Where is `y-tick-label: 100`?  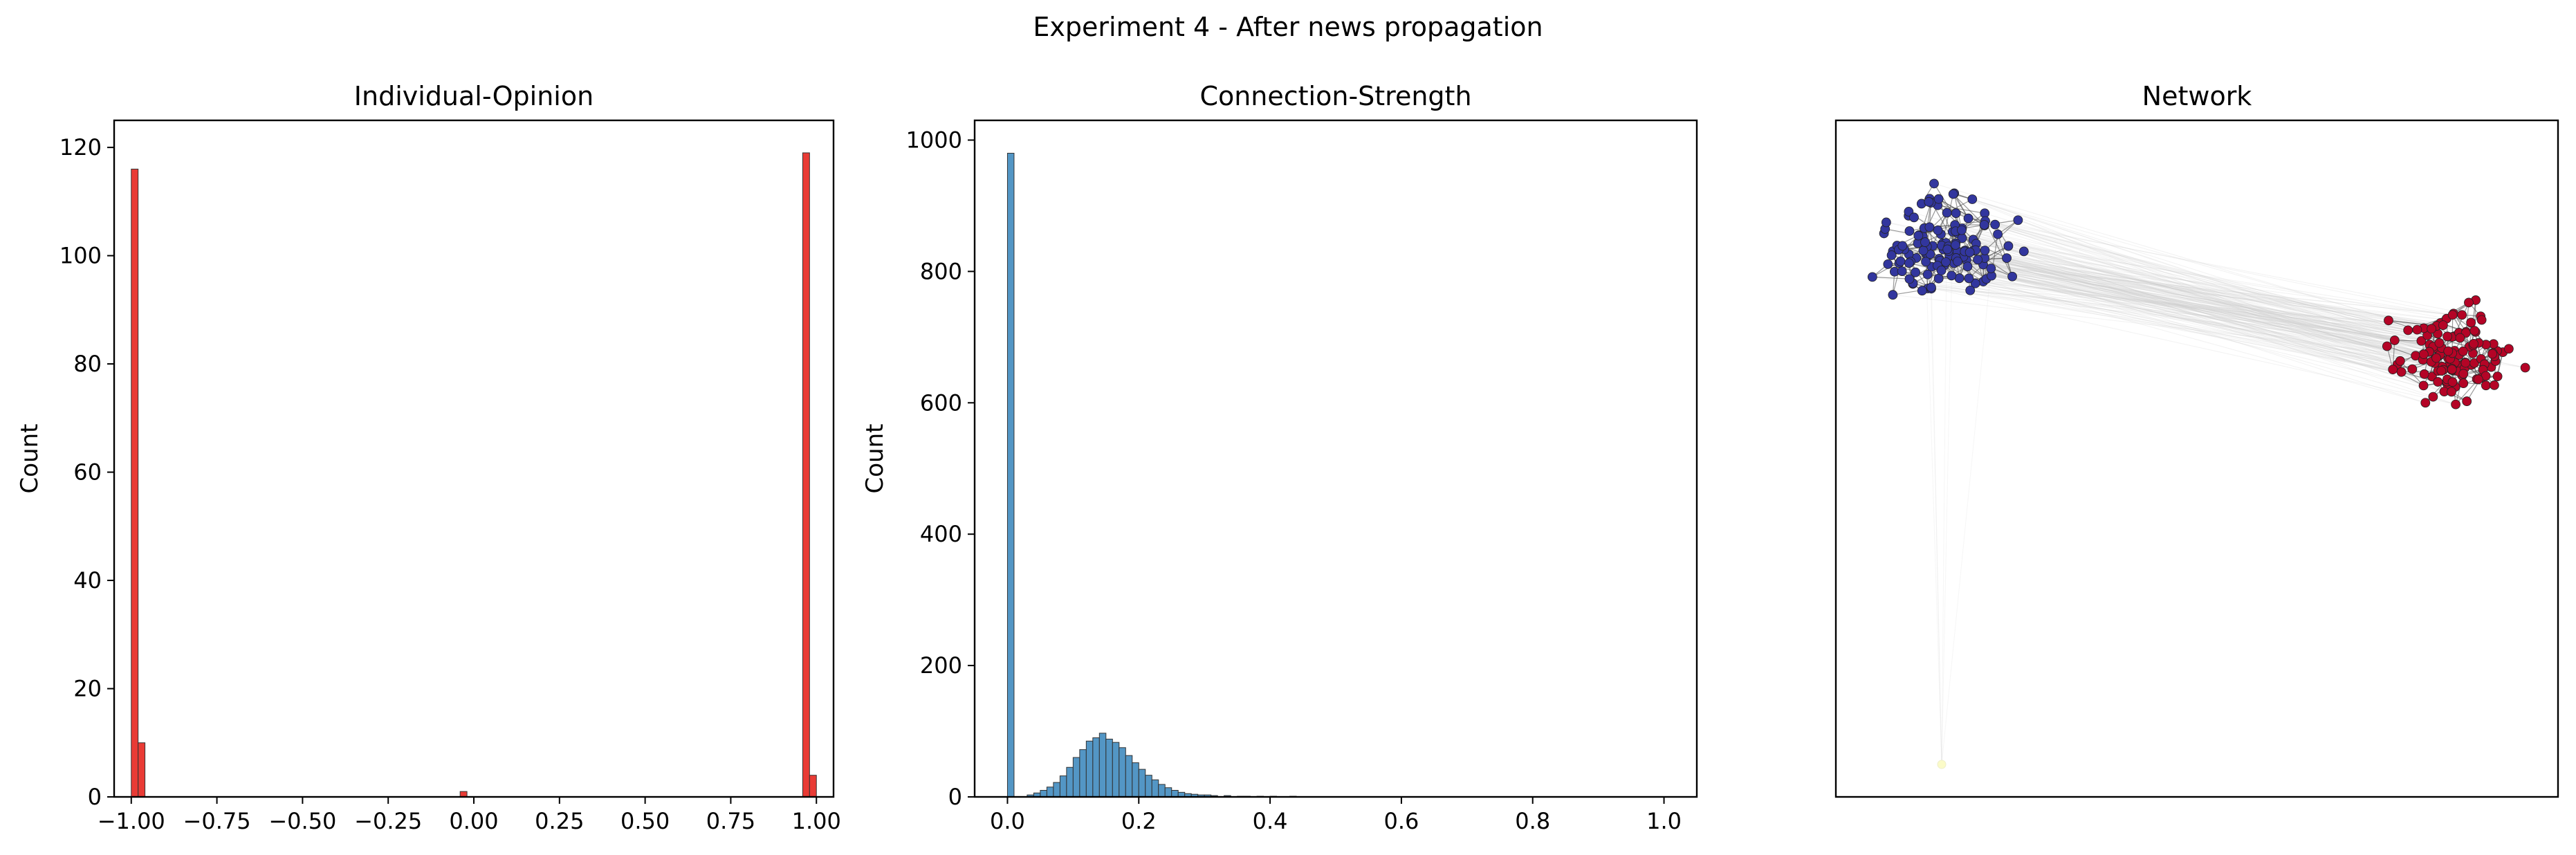
y-tick-label: 100 is located at coordinates (80, 256).